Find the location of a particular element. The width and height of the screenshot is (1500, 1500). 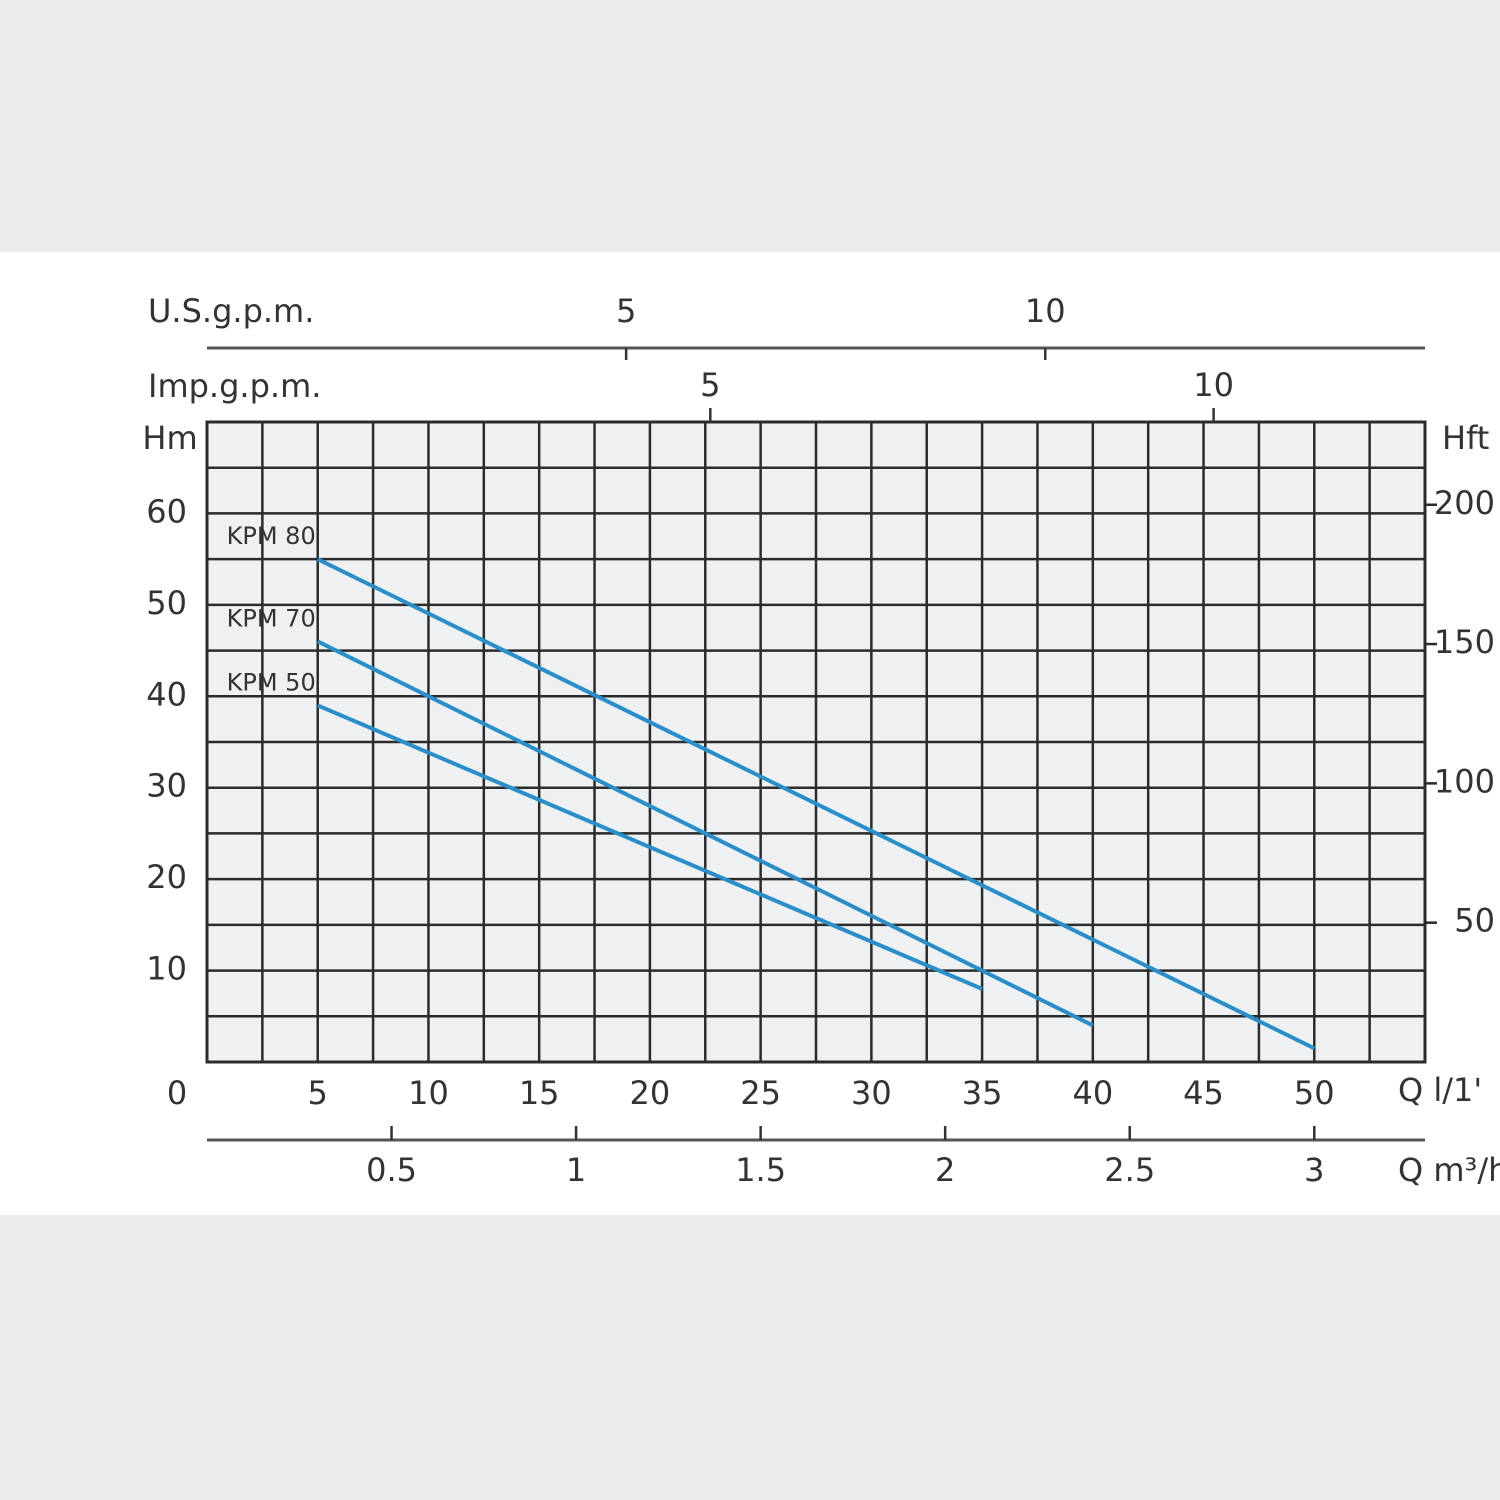

x-tick-label: 5 is located at coordinates (318, 1093).